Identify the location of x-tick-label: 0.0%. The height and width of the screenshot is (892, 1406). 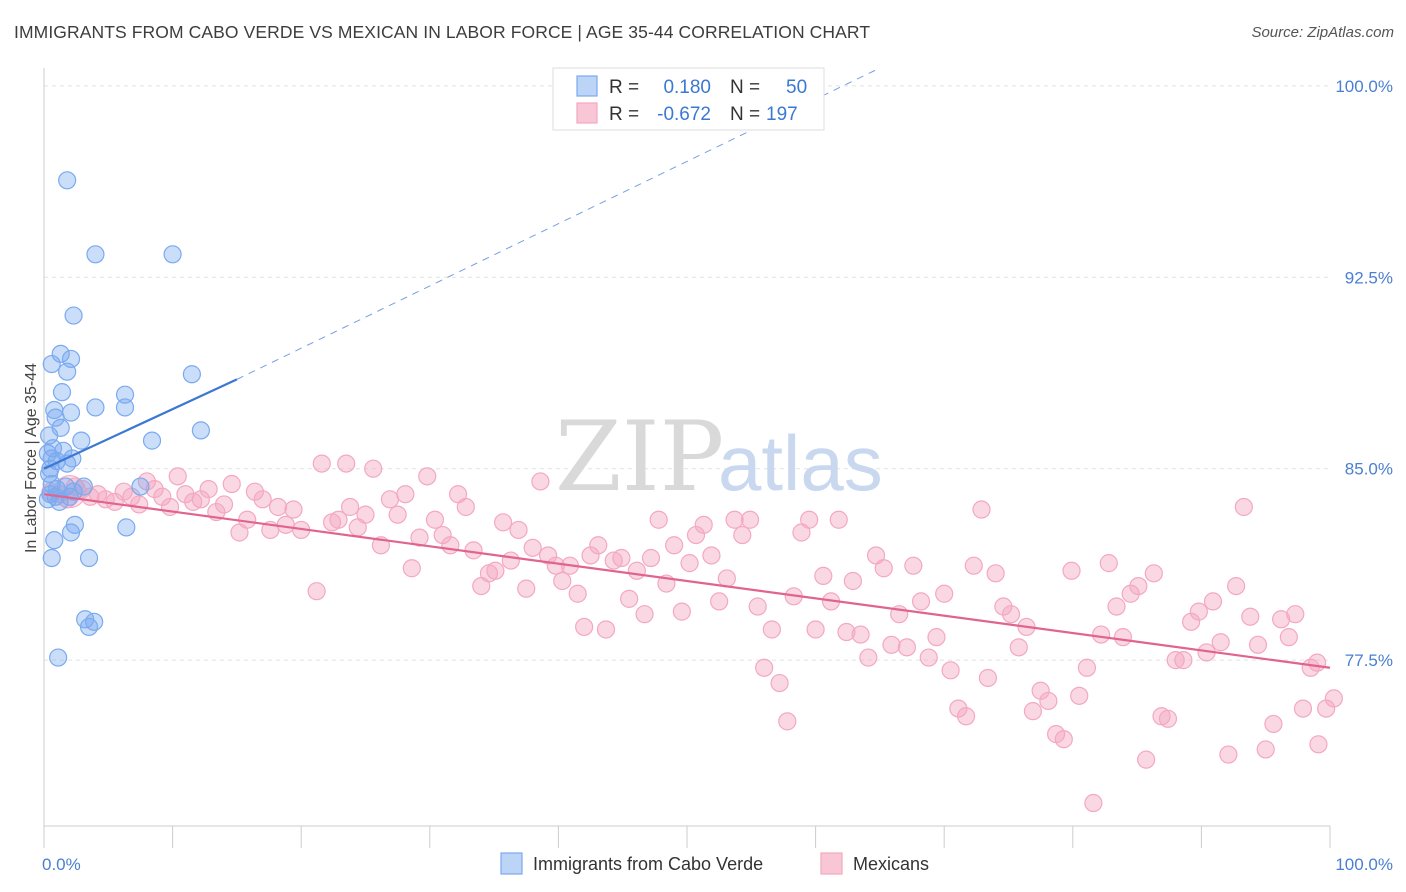
(61, 864).